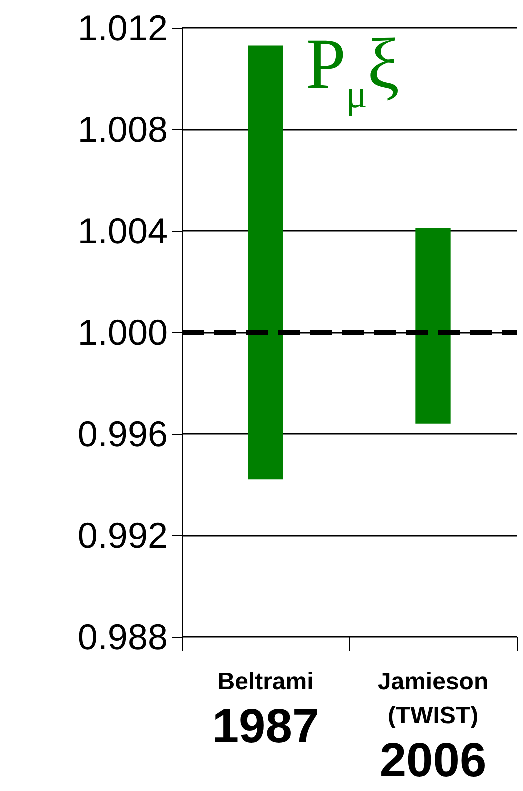 The height and width of the screenshot is (791, 523). What do you see at coordinates (123, 535) in the screenshot?
I see `y-tick-label: 0.992` at bounding box center [123, 535].